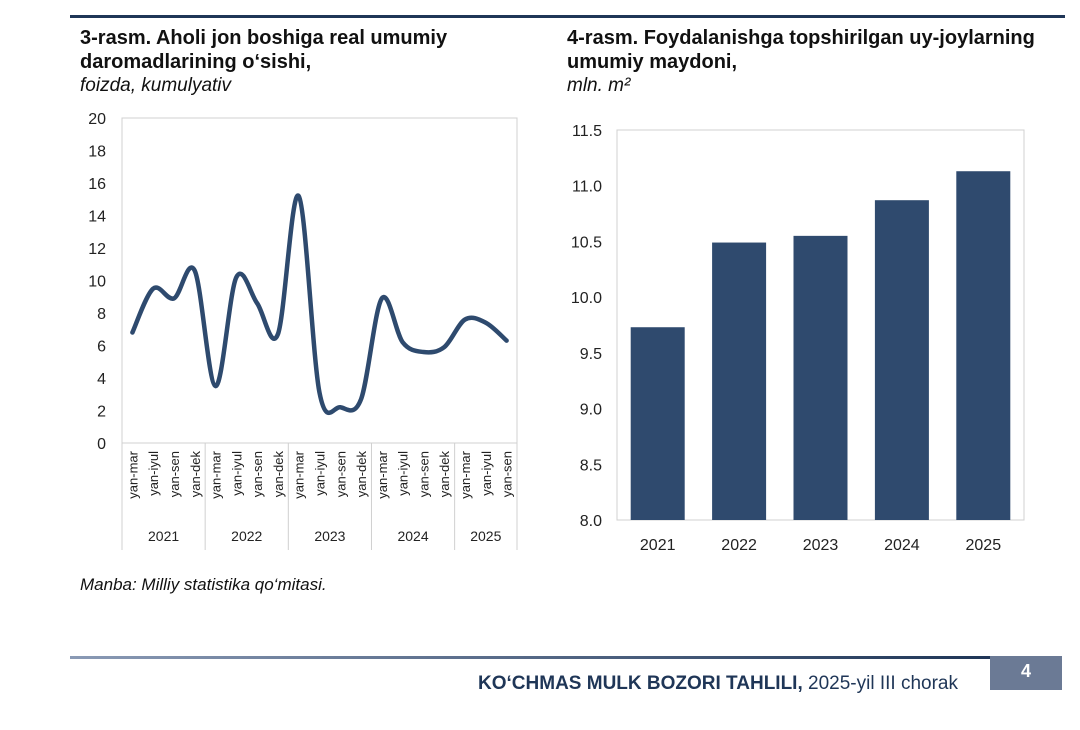  I want to click on y-tick-label: 10.0, so click(586, 298).